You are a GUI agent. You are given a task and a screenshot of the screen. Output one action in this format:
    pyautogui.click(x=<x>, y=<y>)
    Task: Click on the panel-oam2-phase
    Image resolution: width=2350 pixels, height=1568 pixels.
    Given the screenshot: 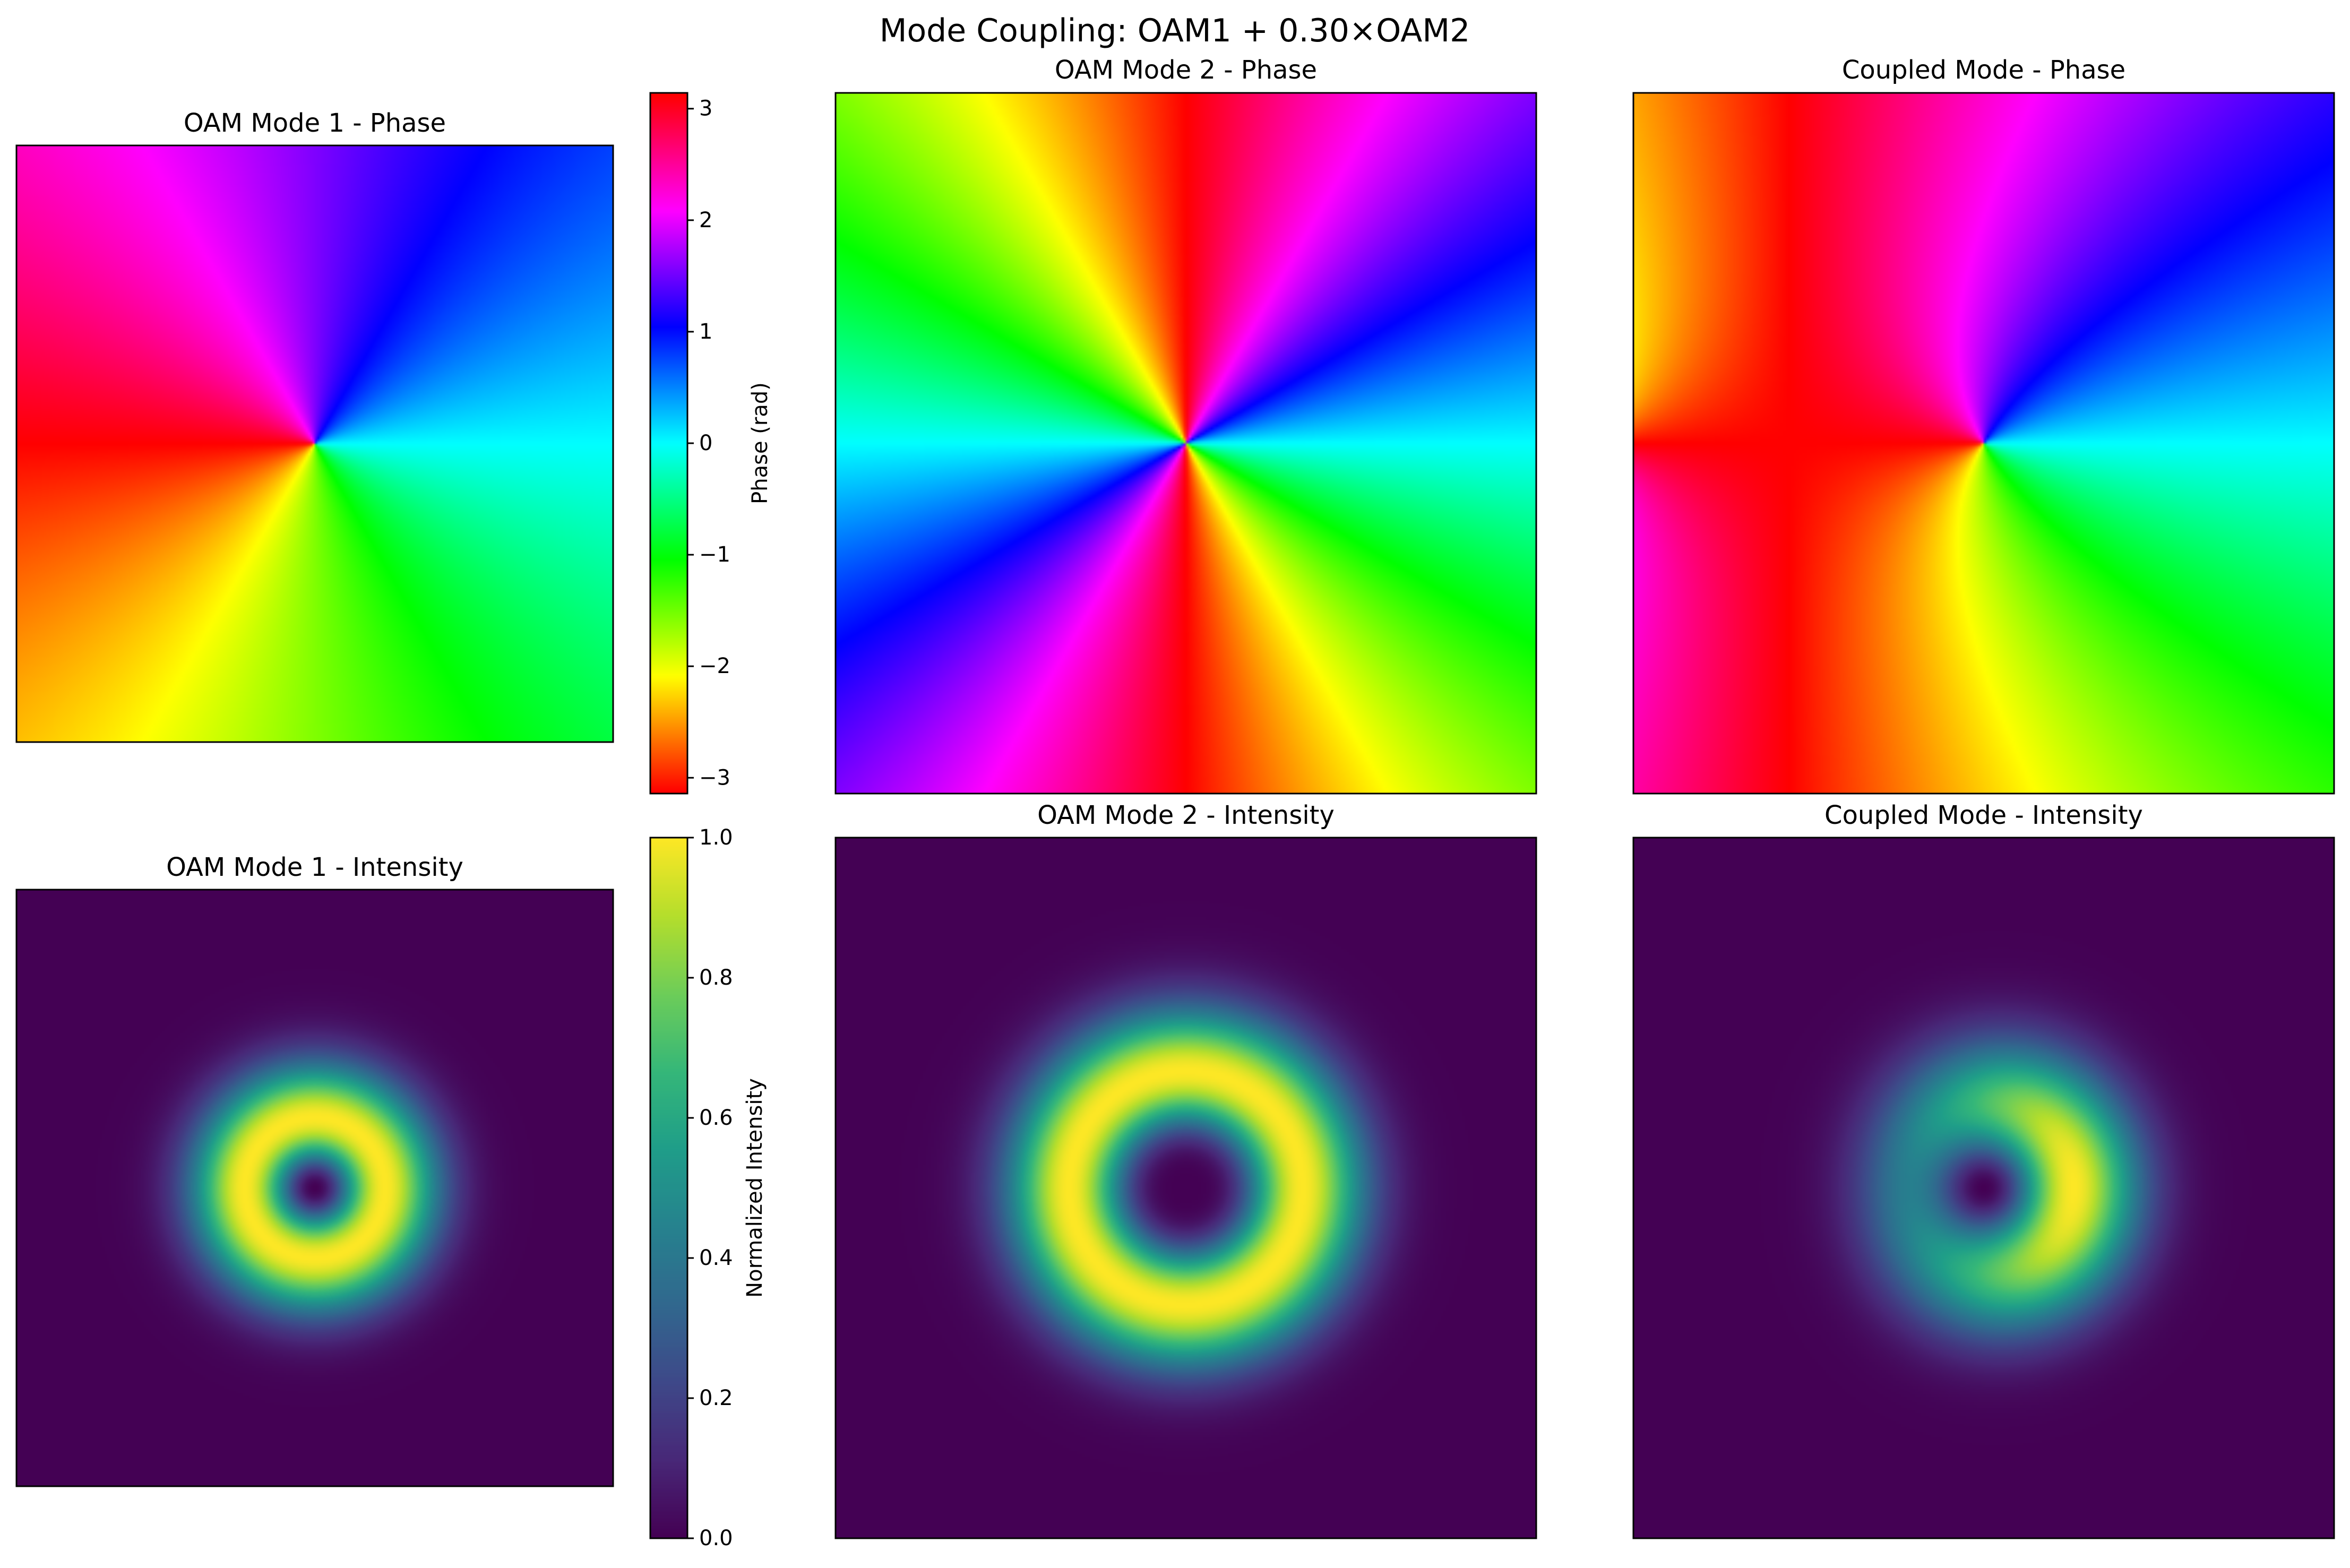 What is the action you would take?
    pyautogui.click(x=1185, y=444)
    